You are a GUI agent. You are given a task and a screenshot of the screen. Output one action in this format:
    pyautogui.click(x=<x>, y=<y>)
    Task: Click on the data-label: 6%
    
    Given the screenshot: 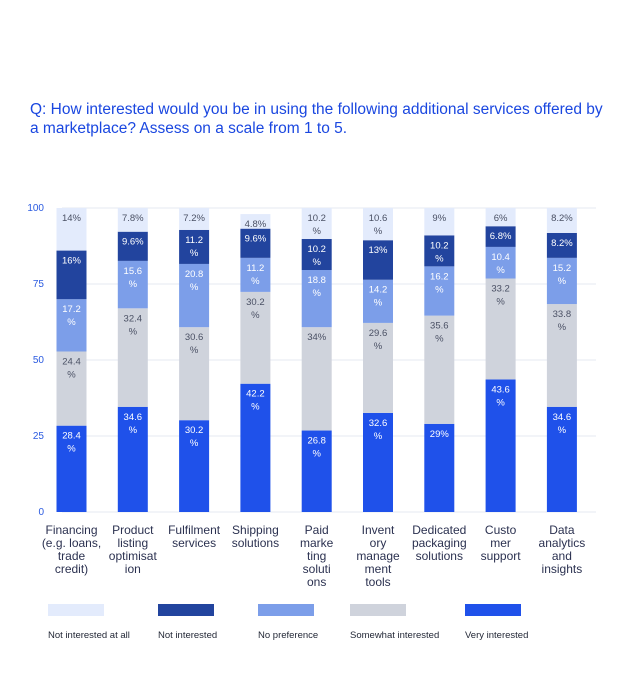 What is the action you would take?
    pyautogui.click(x=501, y=218)
    